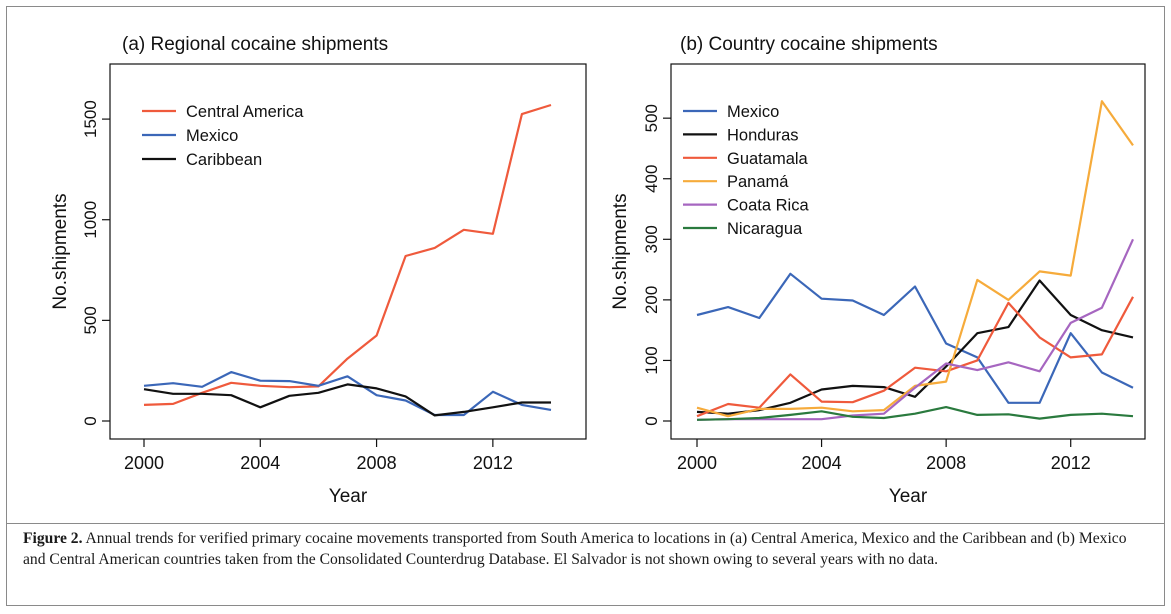 The width and height of the screenshot is (1171, 614). I want to click on legend-label: Nicaragua, so click(765, 229).